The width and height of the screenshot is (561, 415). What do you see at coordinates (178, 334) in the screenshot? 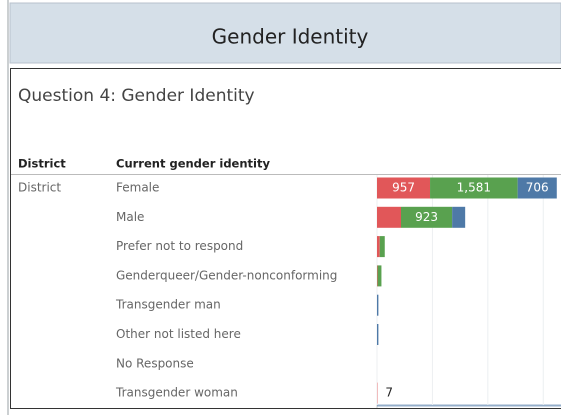
I see `row-label: Other not listed here` at bounding box center [178, 334].